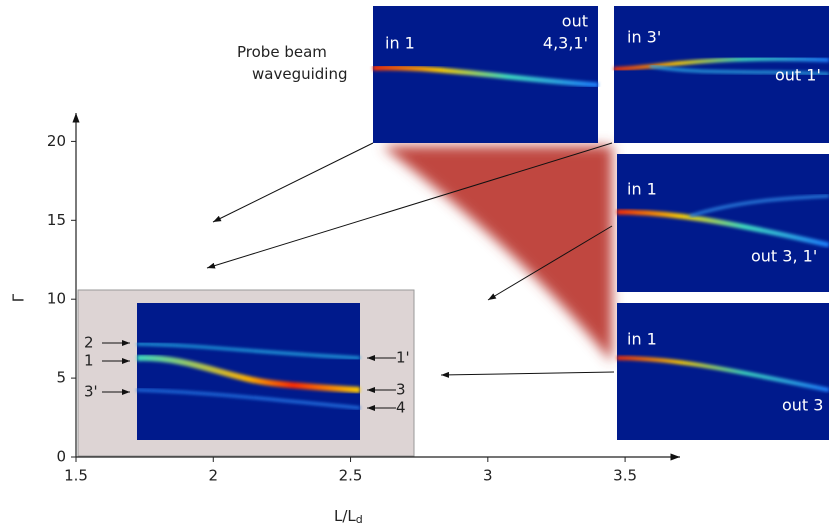 Image resolution: width=829 pixels, height=530 pixels. Describe the element at coordinates (61, 457) in the screenshot. I see `y-tick-label: 0` at that location.